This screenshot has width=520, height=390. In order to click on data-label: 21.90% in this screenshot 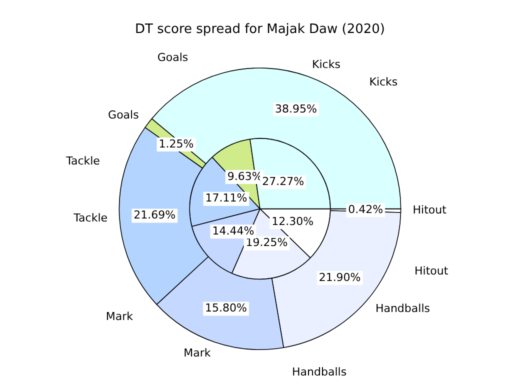, I will do `click(339, 277)`.